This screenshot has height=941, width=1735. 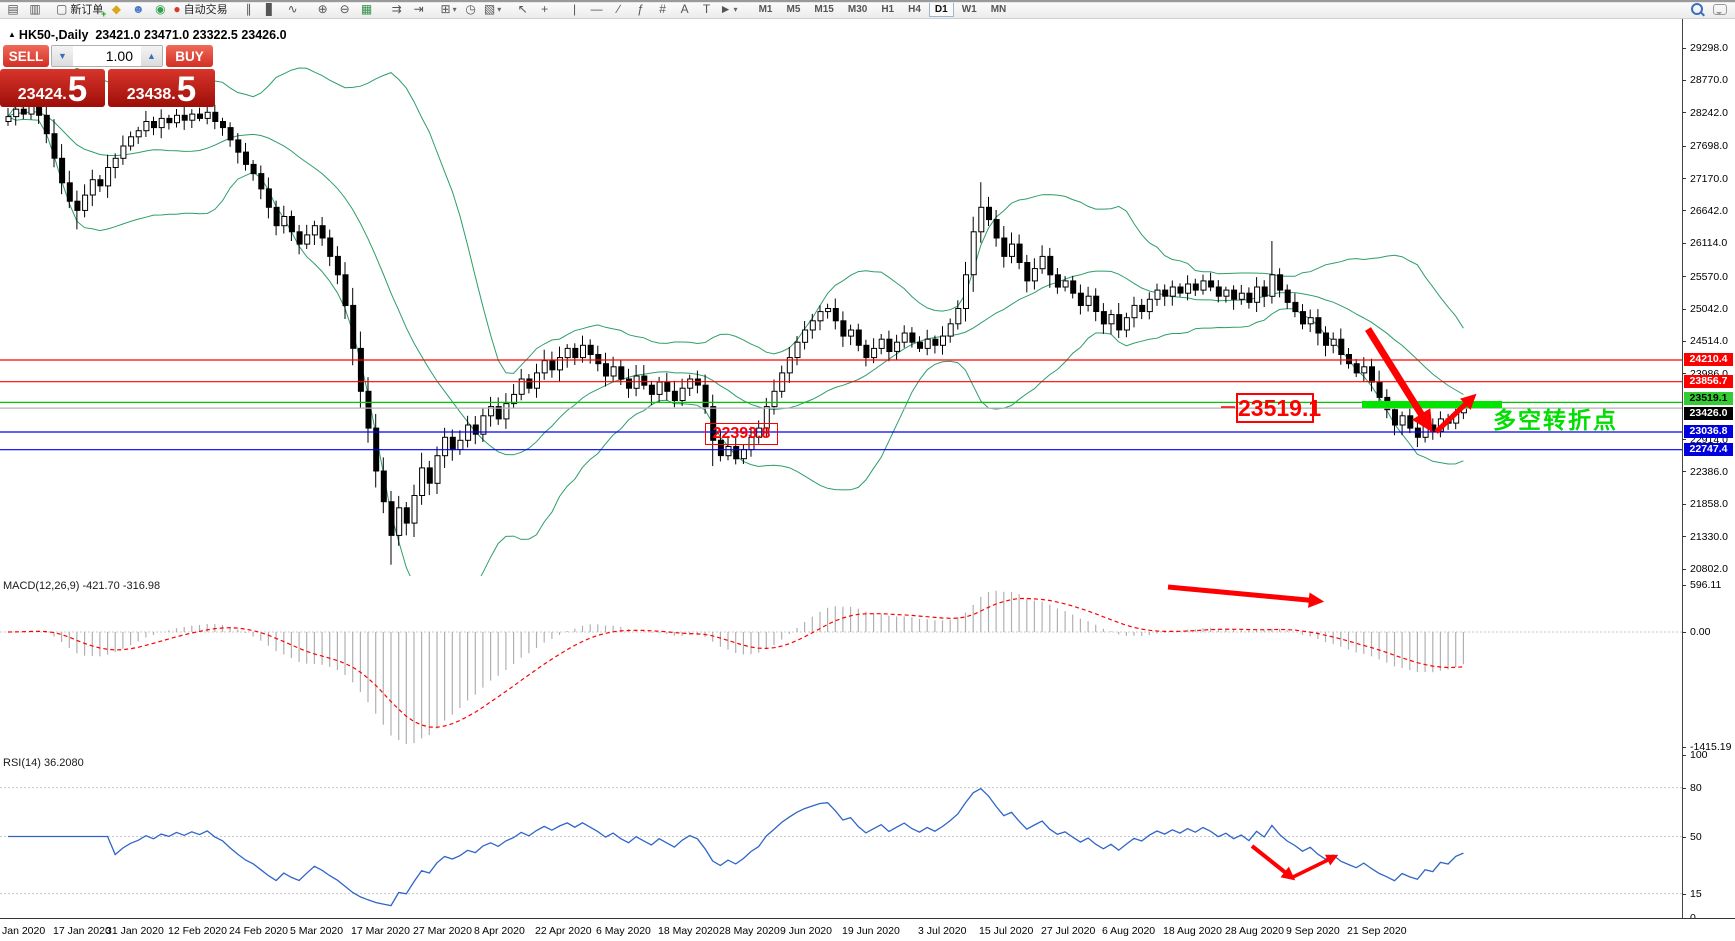 What do you see at coordinates (442, 931) in the screenshot?
I see `date-label: 27 Mar 2020` at bounding box center [442, 931].